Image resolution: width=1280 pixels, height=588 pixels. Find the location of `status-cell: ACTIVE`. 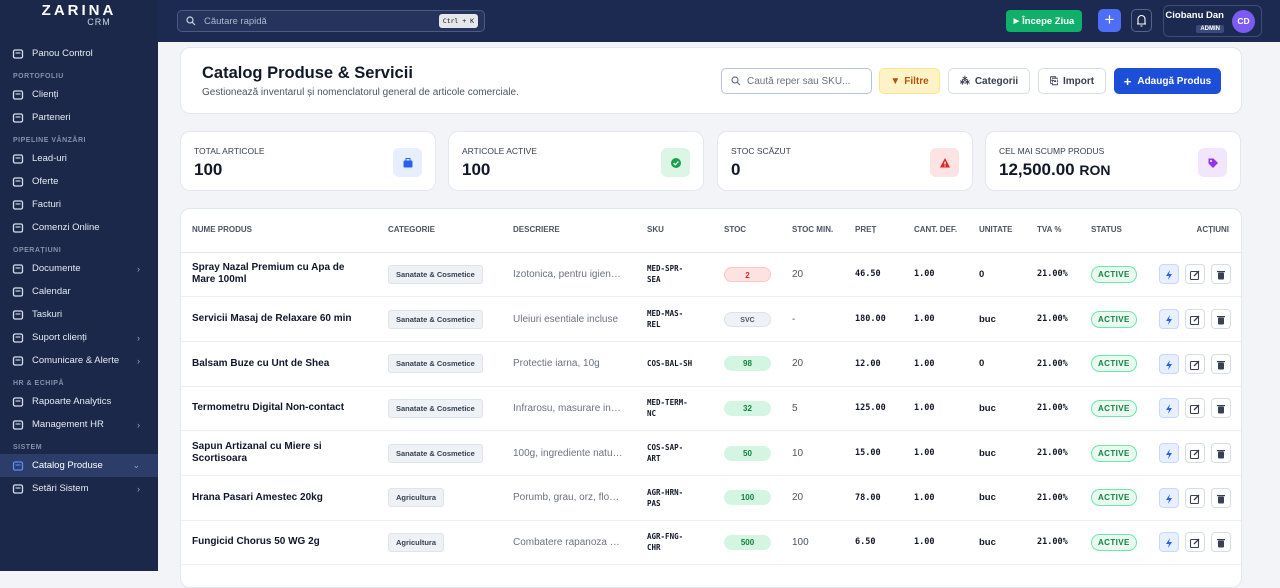

status-cell: ACTIVE is located at coordinates (1125, 453).